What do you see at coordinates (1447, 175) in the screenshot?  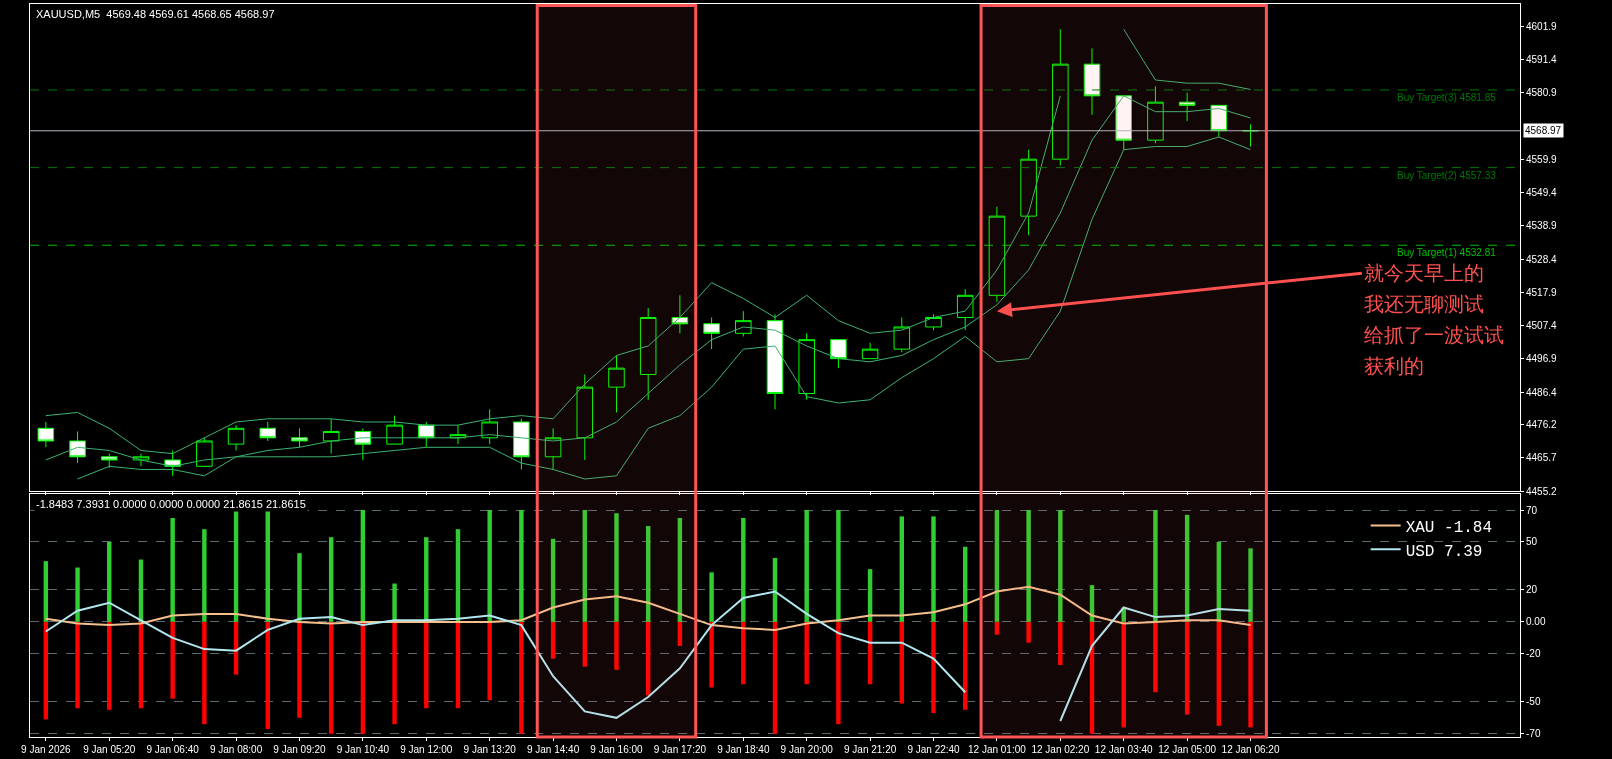 I see `ref-line-label: Buy Target(2) 4557.33` at bounding box center [1447, 175].